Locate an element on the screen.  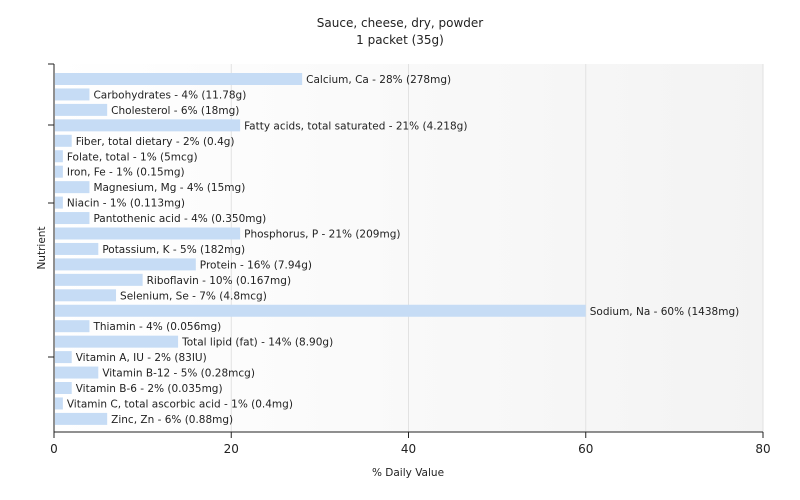
bar-label: Total lipid (fat) - 14% (8.90g) is located at coordinates (257, 343).